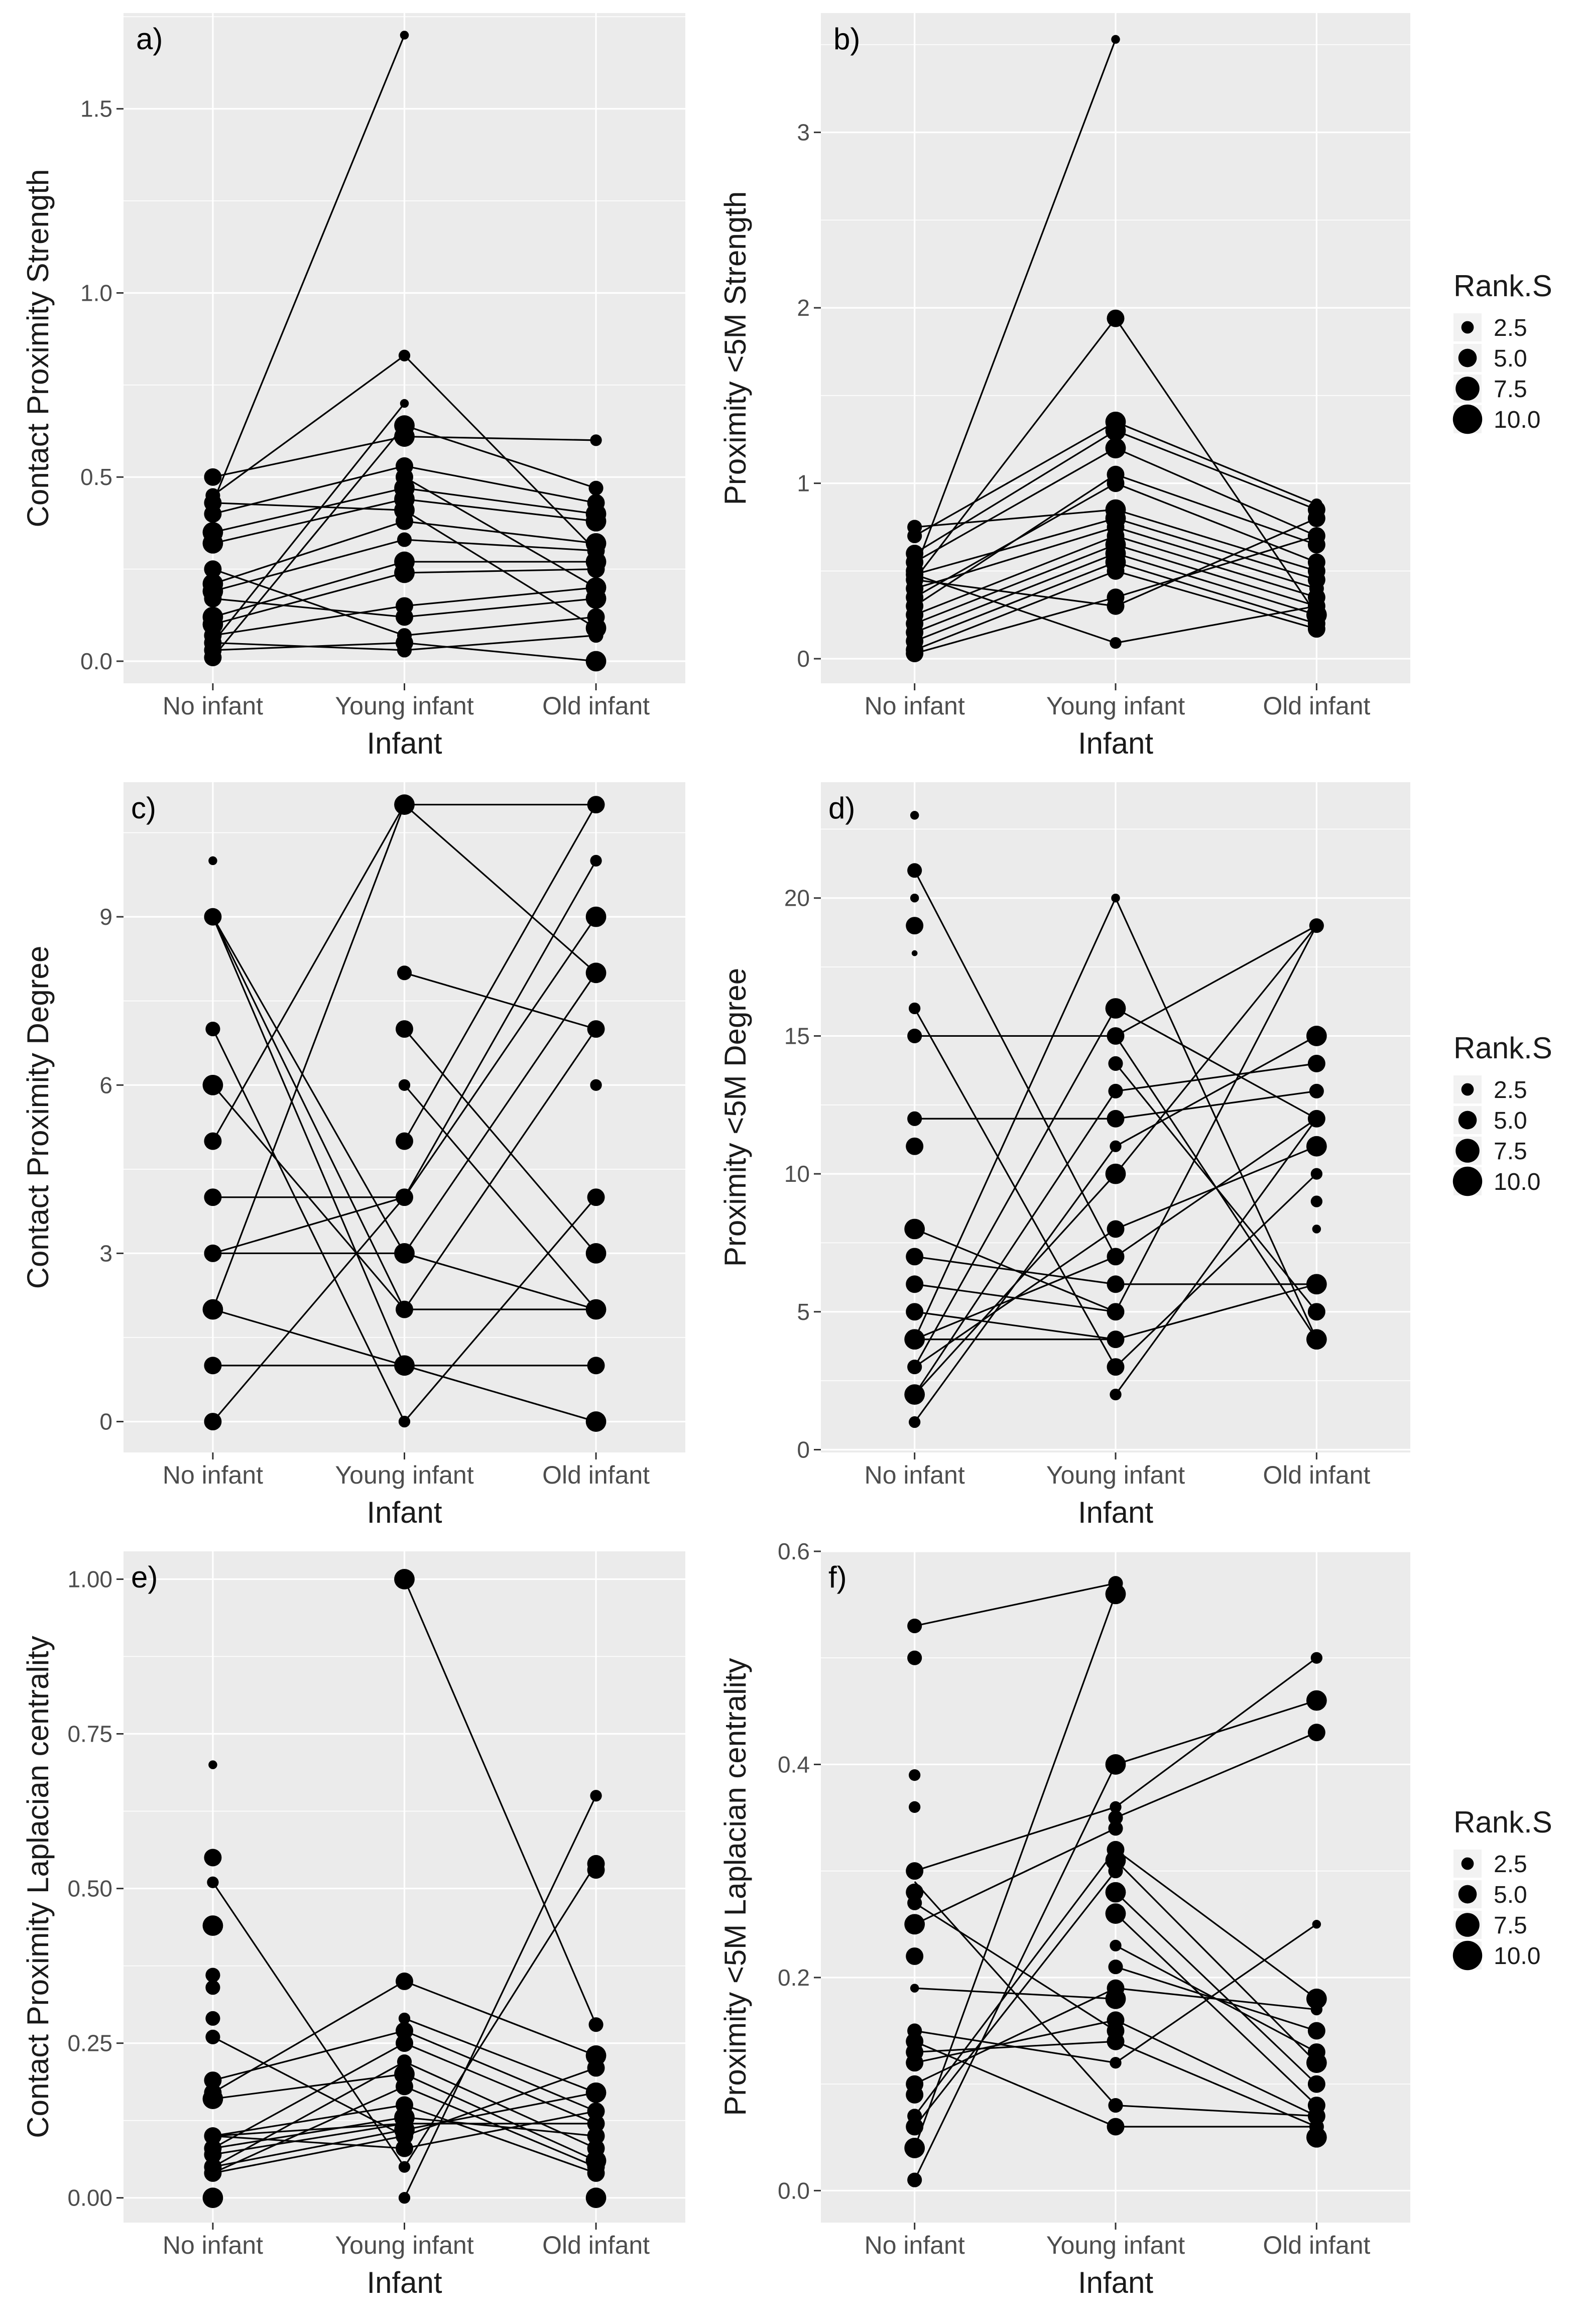 Image resolution: width=1579 pixels, height=2324 pixels. What do you see at coordinates (89, 2043) in the screenshot?
I see `y-tick-label: 0.25` at bounding box center [89, 2043].